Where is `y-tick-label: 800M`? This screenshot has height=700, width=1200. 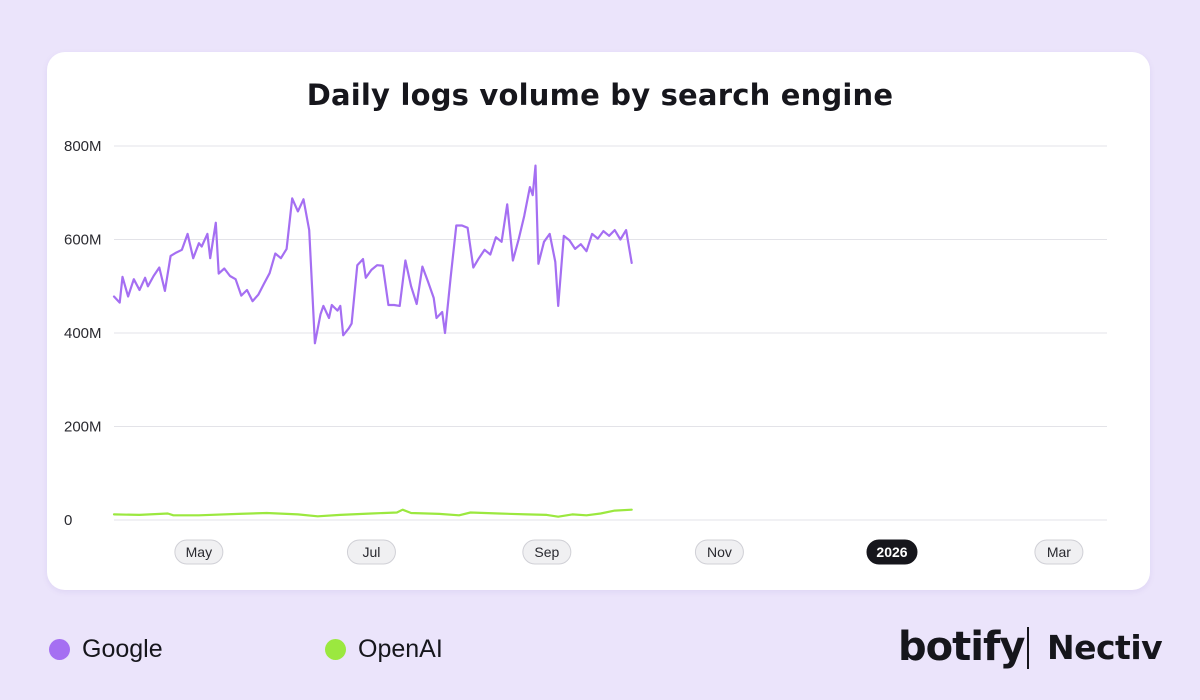
y-tick-label: 800M is located at coordinates (83, 146).